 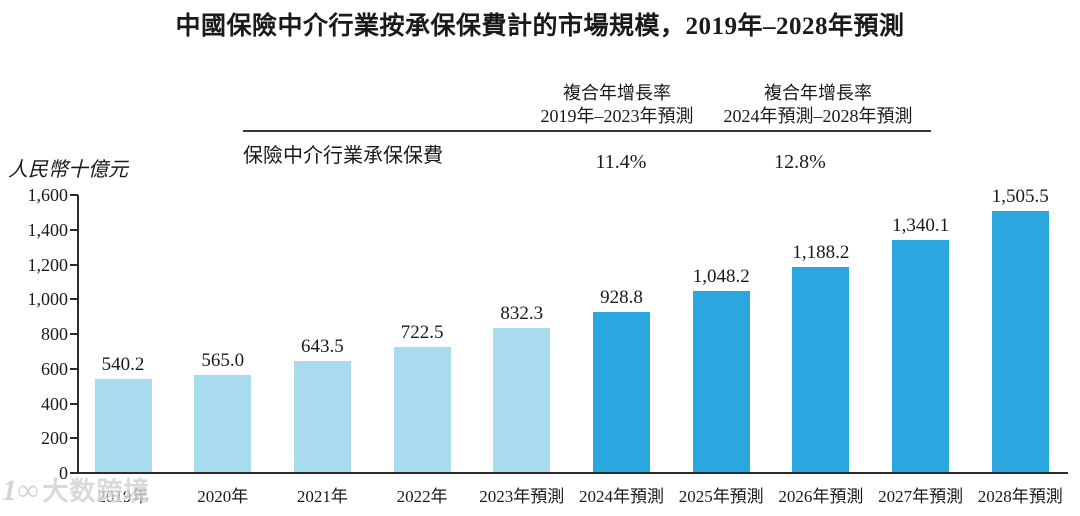 I want to click on bar-2019年, so click(x=123, y=425).